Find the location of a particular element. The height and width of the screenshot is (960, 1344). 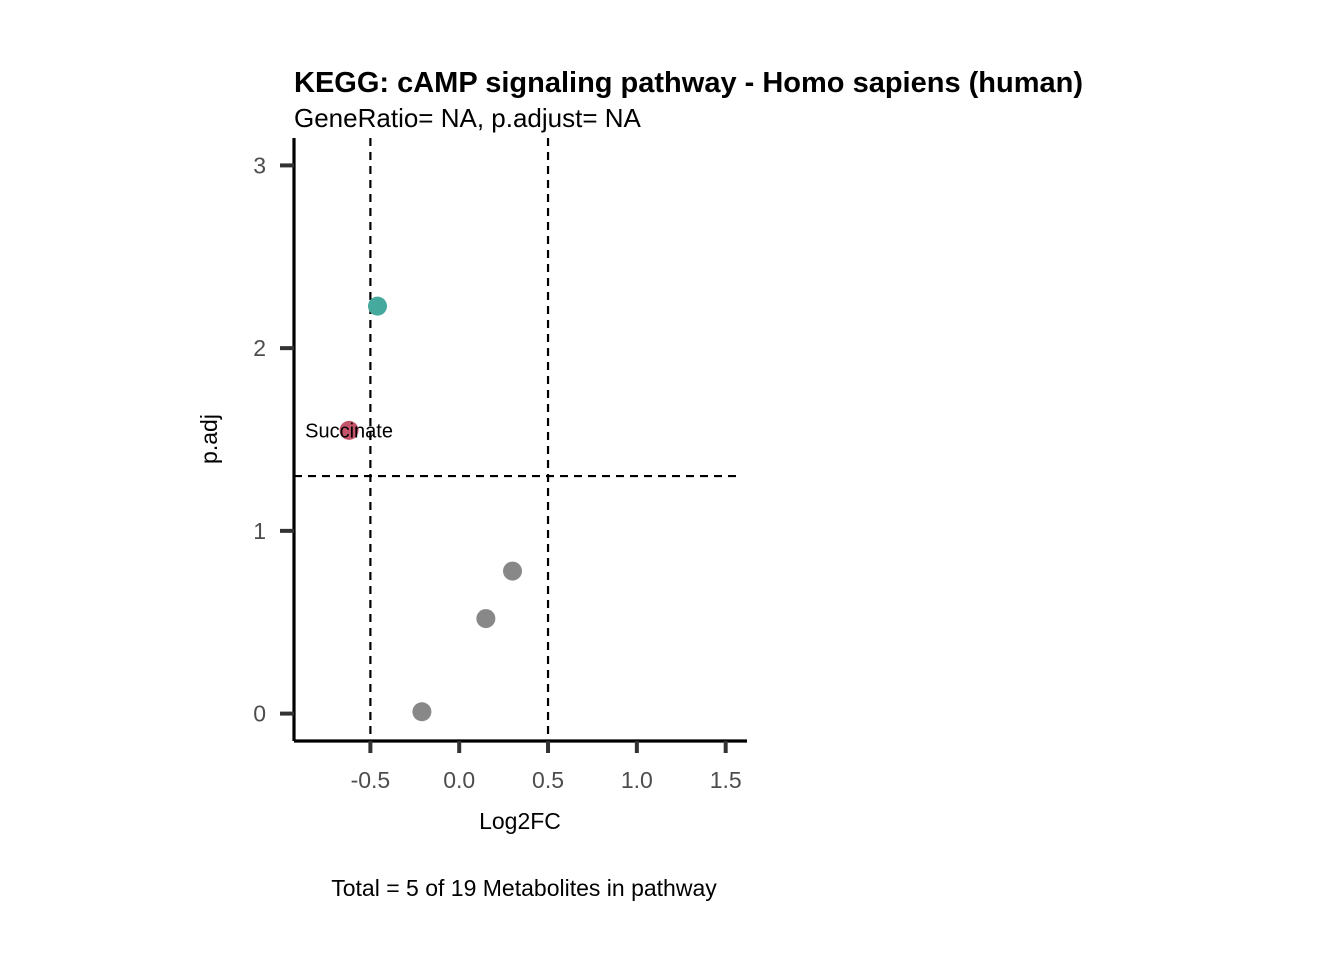

x-tick-label-4: 1.5 is located at coordinates (726, 780).